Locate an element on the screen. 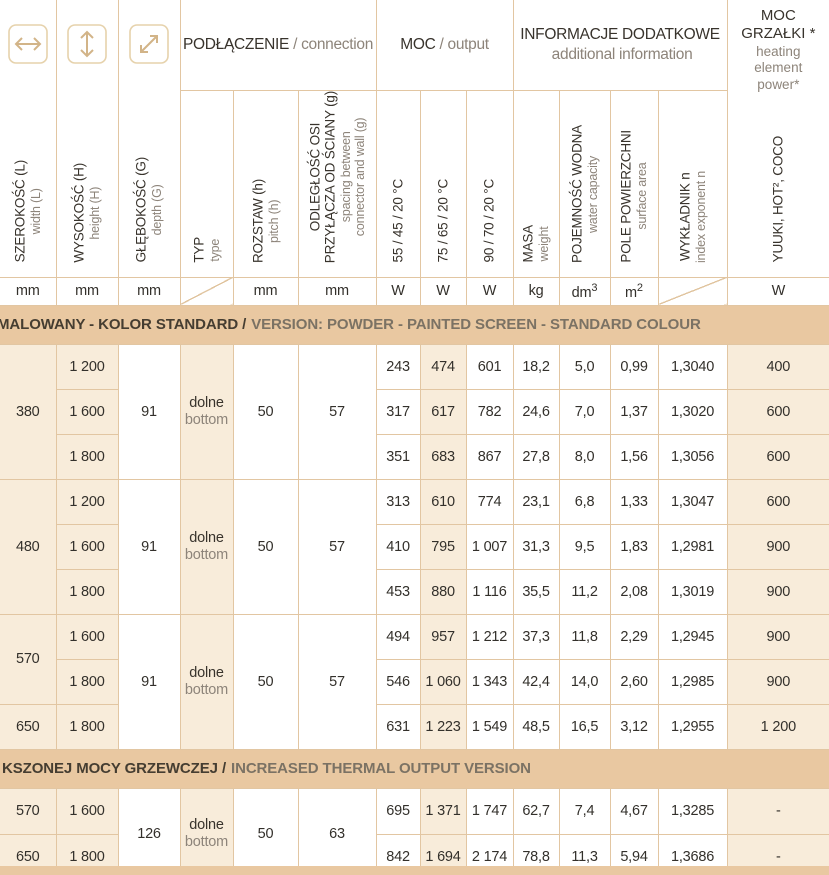  output-90-cell: 601 is located at coordinates (489, 366).